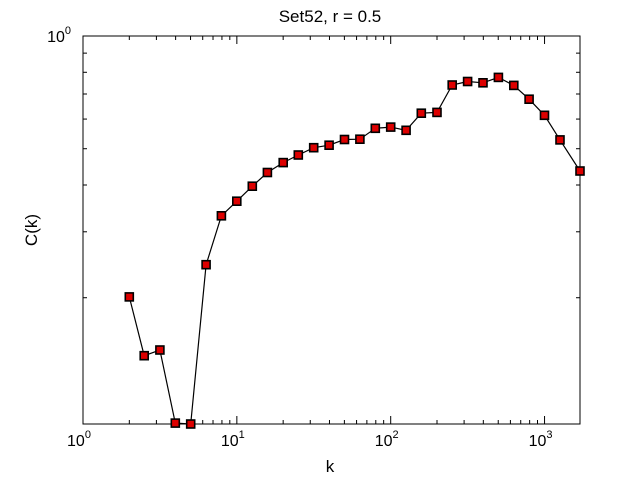 This screenshot has width=640, height=480. Describe the element at coordinates (309, 439) in the screenshot. I see `x-tick-labels: 10⁰ 10¹ 10² 10³` at that location.